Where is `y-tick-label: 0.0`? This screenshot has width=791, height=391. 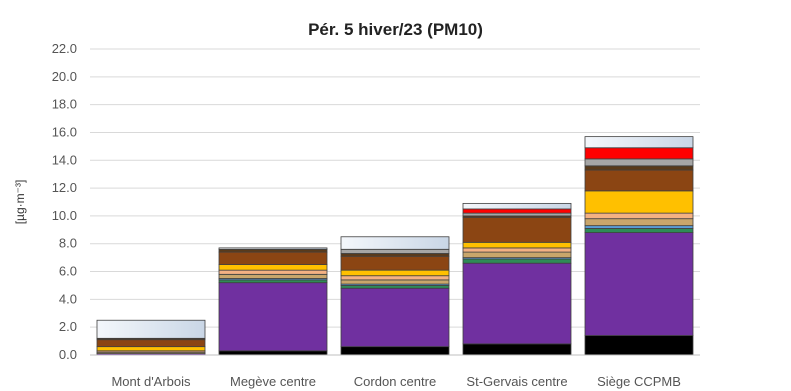 y-tick-label: 0.0 is located at coordinates (68, 354).